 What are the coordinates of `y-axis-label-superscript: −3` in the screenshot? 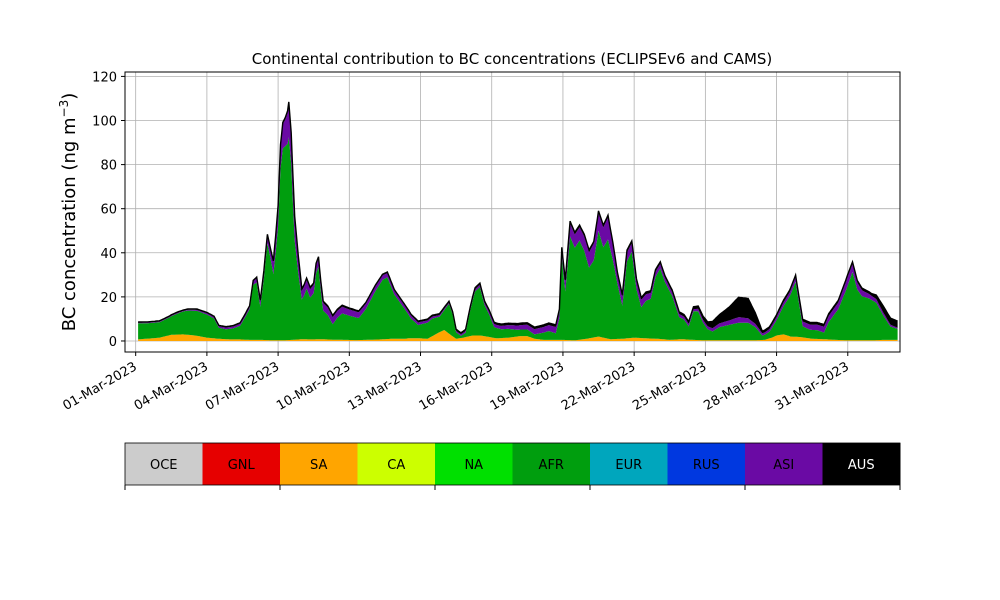 It's located at (64, 109).